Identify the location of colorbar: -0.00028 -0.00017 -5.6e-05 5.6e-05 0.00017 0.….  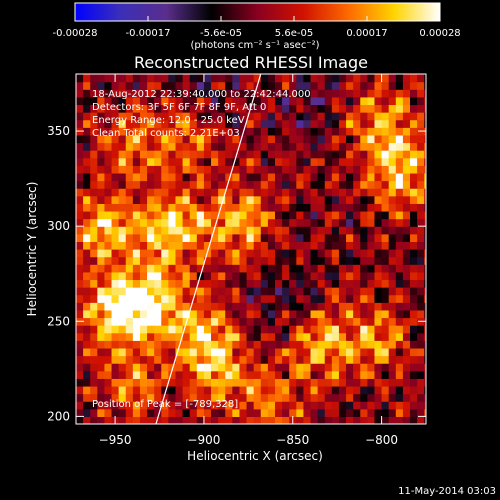
(257, 26).